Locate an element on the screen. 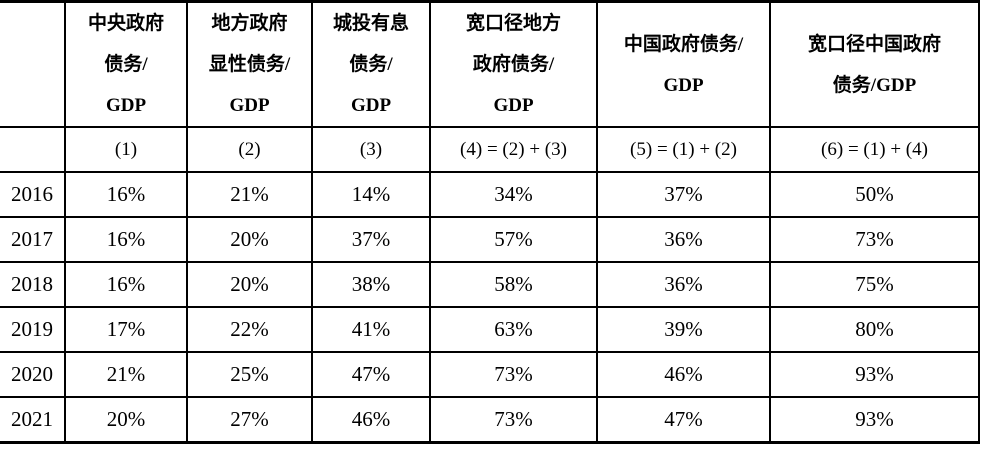 This screenshot has width=982, height=463. formula-cell-6: (6) = (1) + (4) is located at coordinates (874, 149).